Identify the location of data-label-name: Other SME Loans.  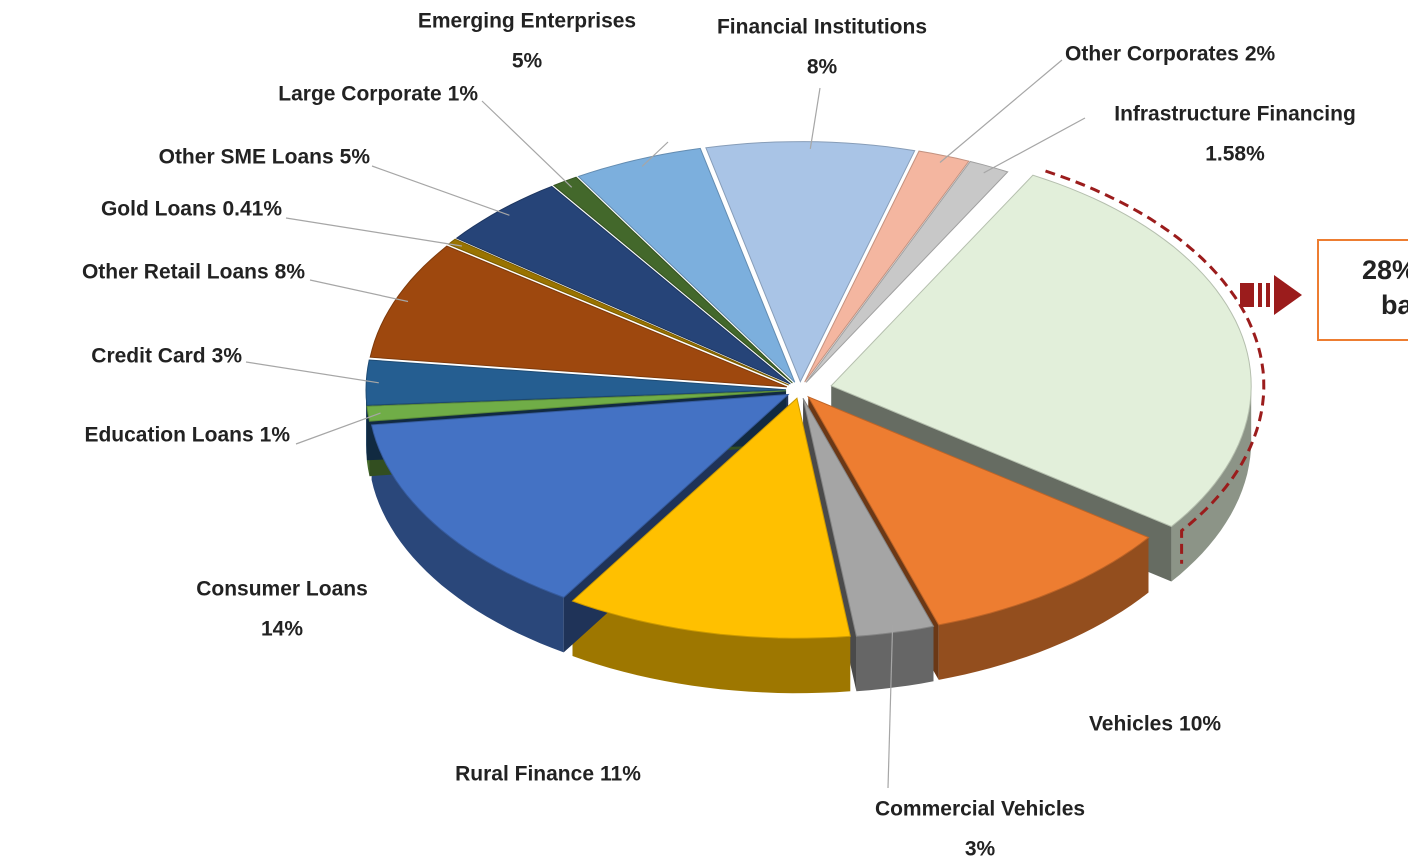
(246, 157).